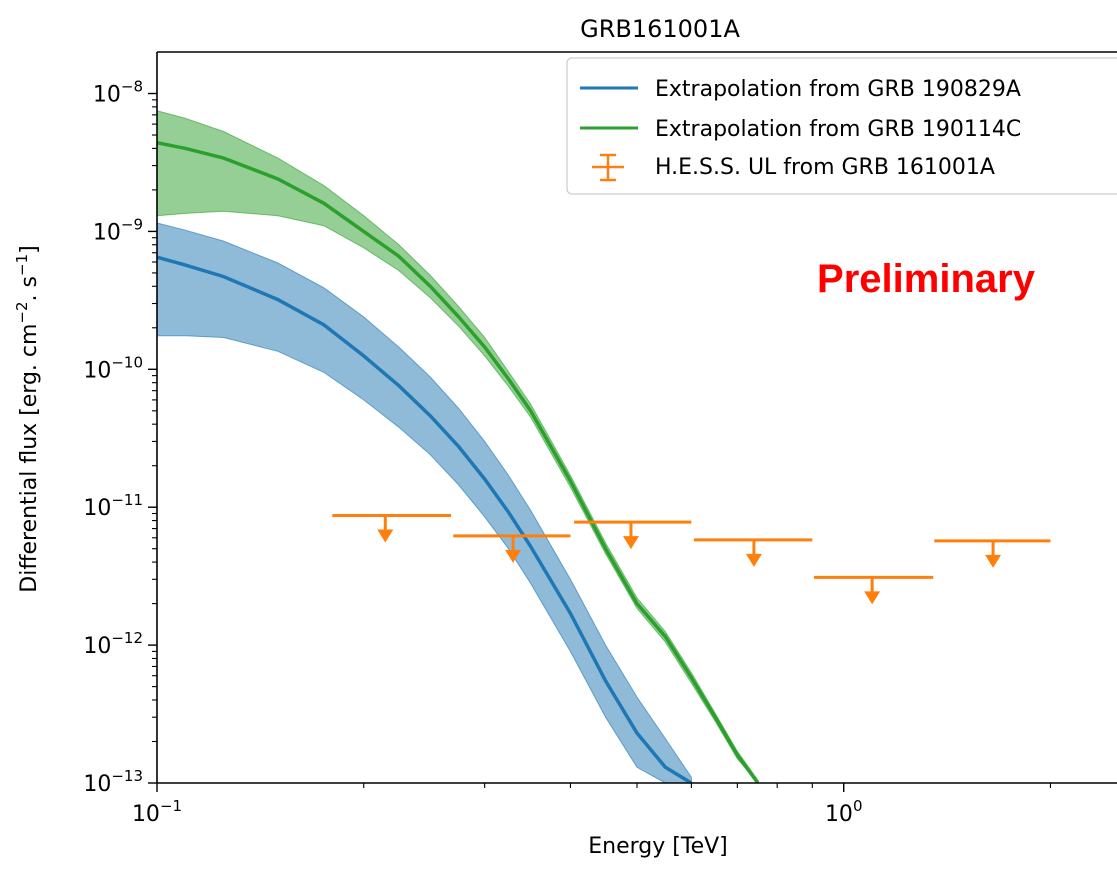 Image resolution: width=1117 pixels, height=869 pixels. Describe the element at coordinates (118, 93) in the screenshot. I see `y-tick-label-5: 10⁻⁸` at that location.